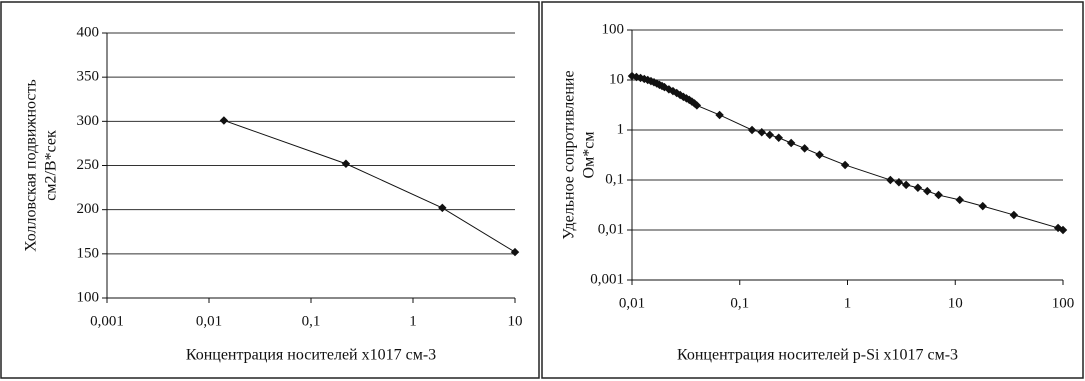  I want to click on y-tick-label: 300, so click(88, 121).